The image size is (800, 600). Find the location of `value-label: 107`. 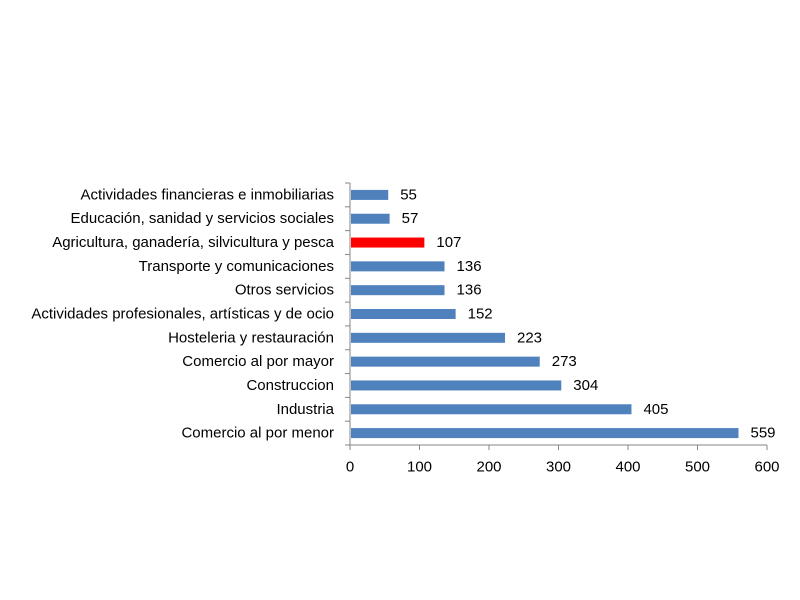

value-label: 107 is located at coordinates (448, 242).